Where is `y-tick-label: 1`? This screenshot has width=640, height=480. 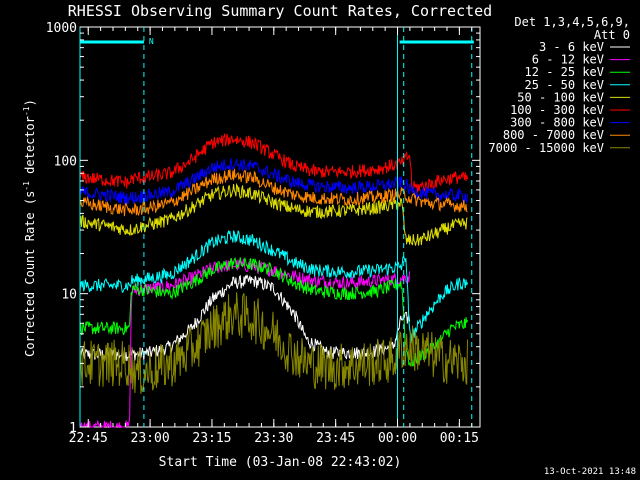
y-tick-label: 1 is located at coordinates (73, 428).